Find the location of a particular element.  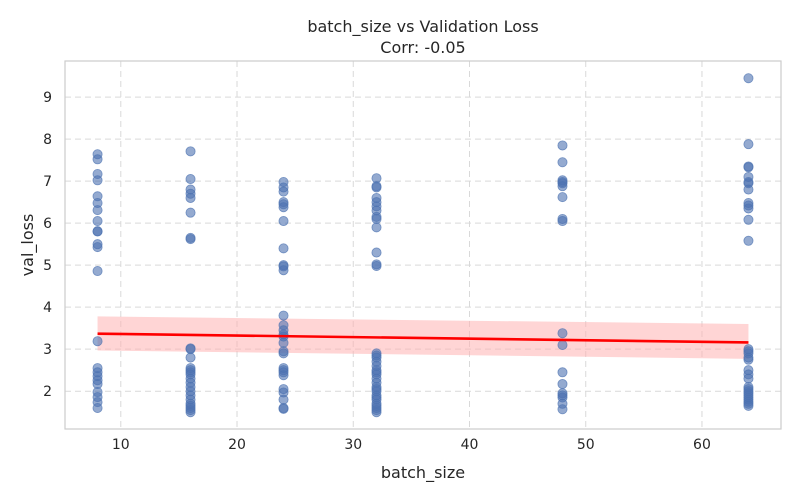

y-tick-label: 9 is located at coordinates (47, 98).